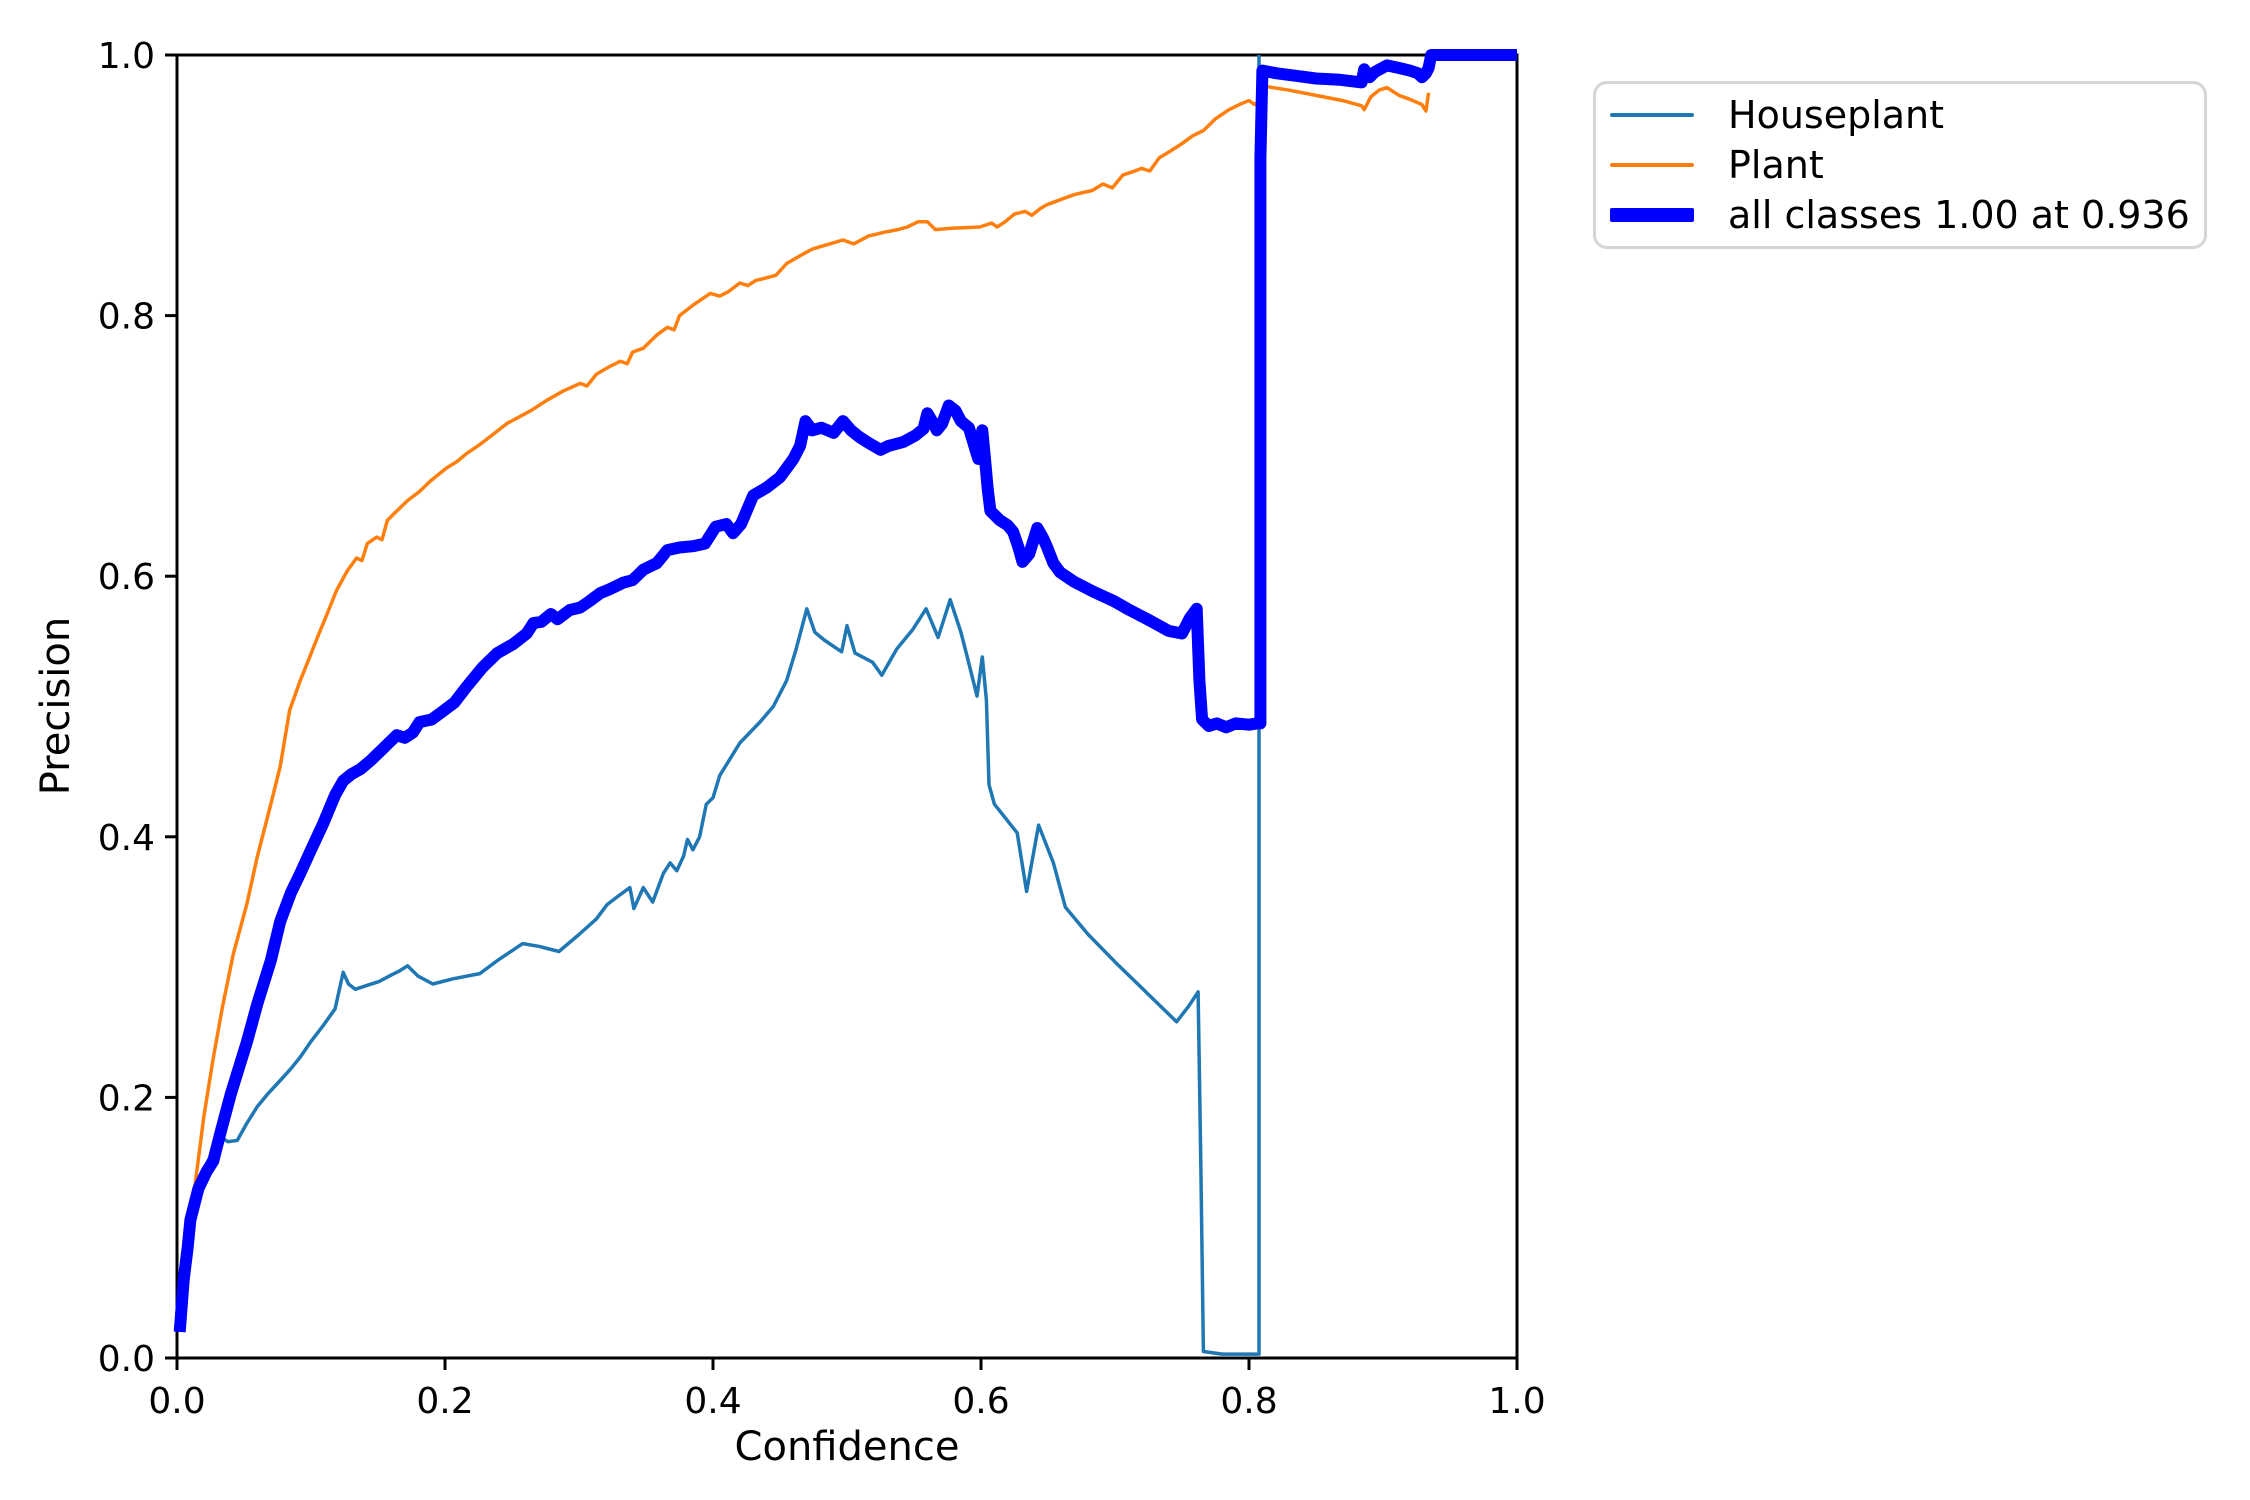  I want to click on houseplant-line-swatch, so click(1652, 115).